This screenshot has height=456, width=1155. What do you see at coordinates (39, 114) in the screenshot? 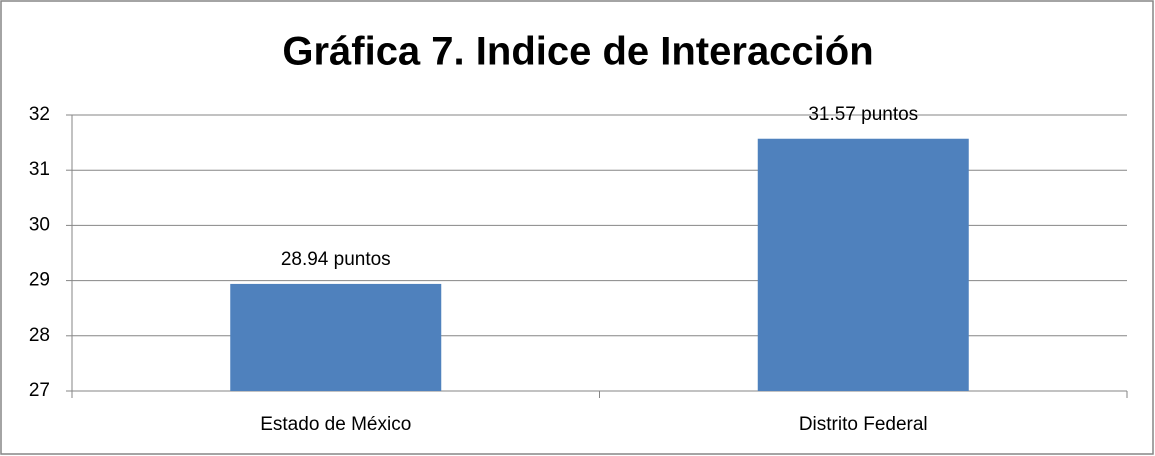
I see `y-tick-label: 32` at bounding box center [39, 114].